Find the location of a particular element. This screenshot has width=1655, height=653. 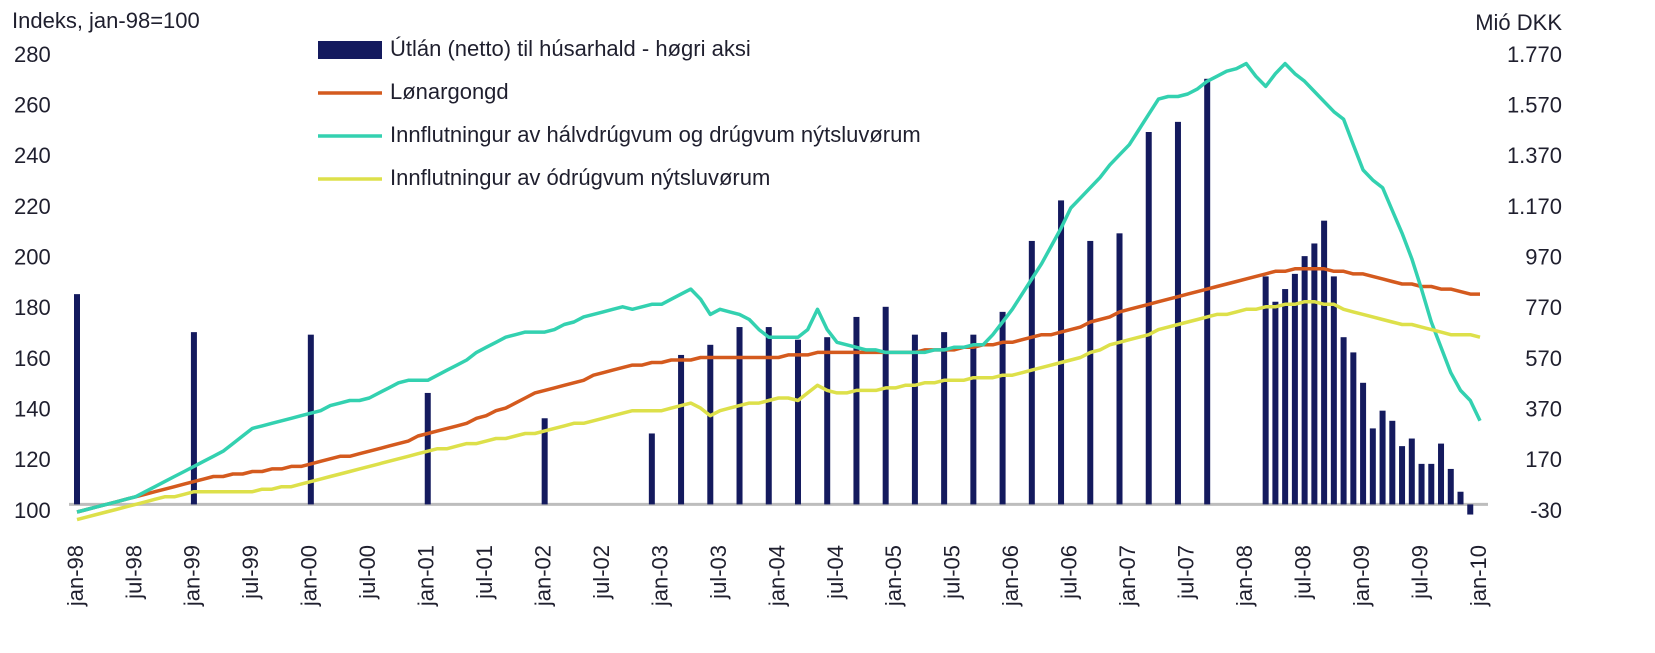

x-tick-label: jul-09 is located at coordinates (1419, 572).